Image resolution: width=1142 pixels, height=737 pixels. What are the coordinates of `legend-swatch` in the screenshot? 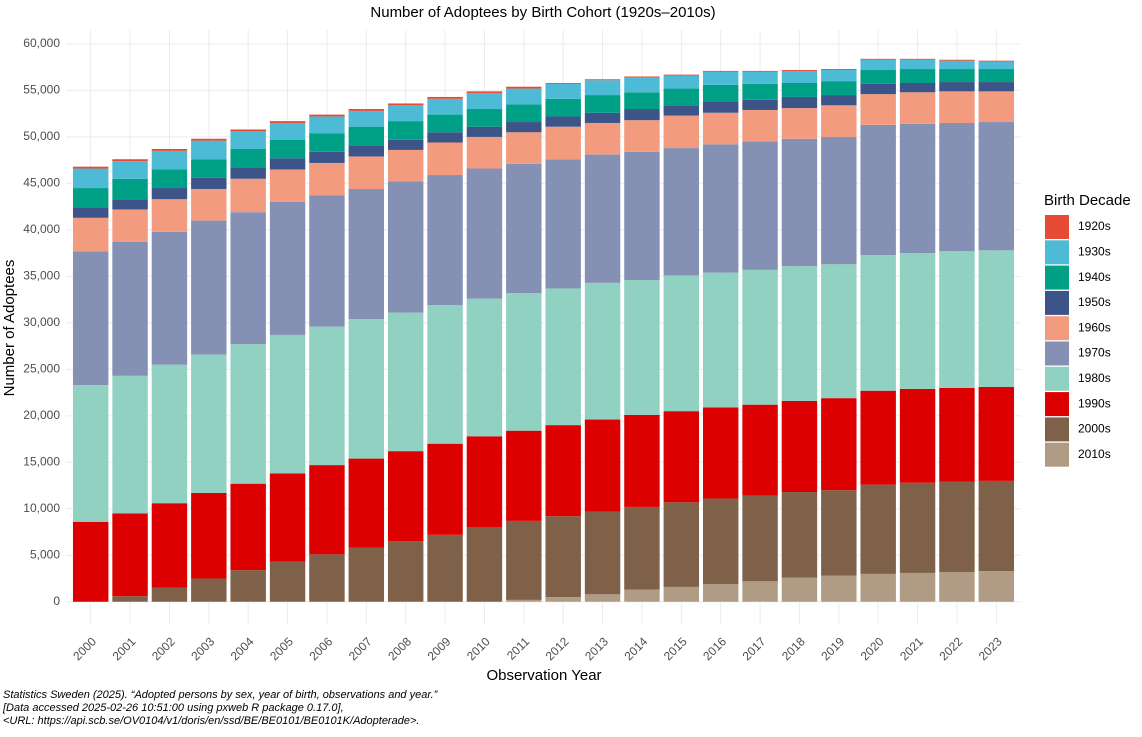 It's located at (1057, 252).